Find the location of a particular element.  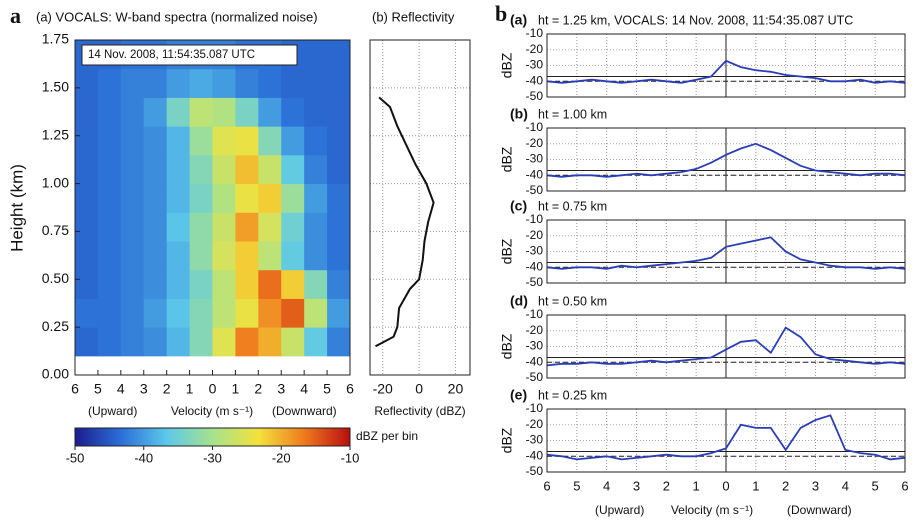

panel-letter: b is located at coordinates (501, 13).